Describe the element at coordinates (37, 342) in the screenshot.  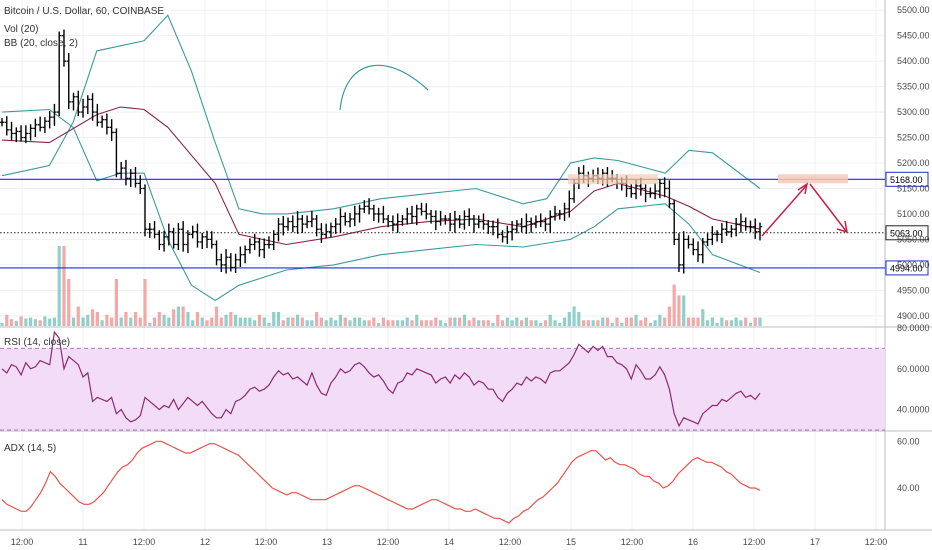
I see `rsi-legend: RSI (14, close)` at that location.